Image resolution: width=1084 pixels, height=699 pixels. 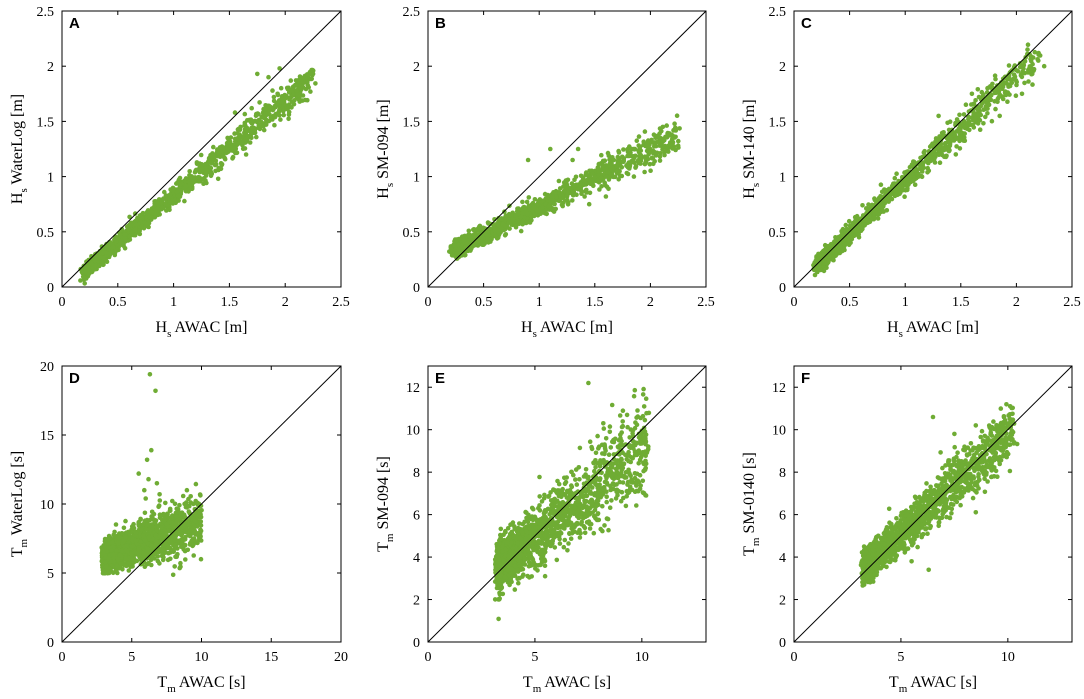 I want to click on y-tick-label: 2.5, so click(x=46, y=12).